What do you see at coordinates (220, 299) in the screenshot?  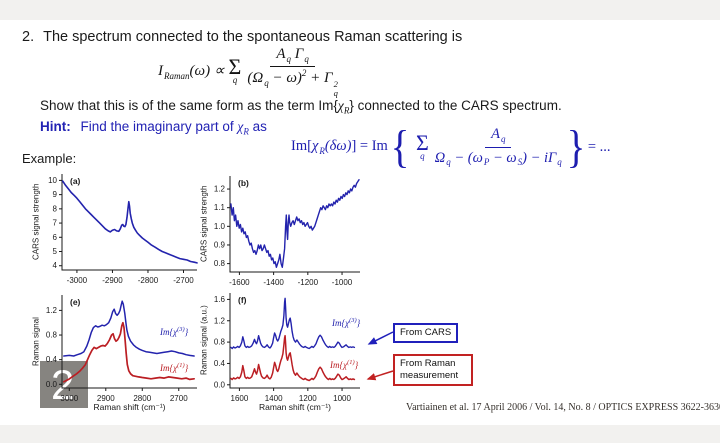 I see `svg-text: 1.6` at bounding box center [220, 299].